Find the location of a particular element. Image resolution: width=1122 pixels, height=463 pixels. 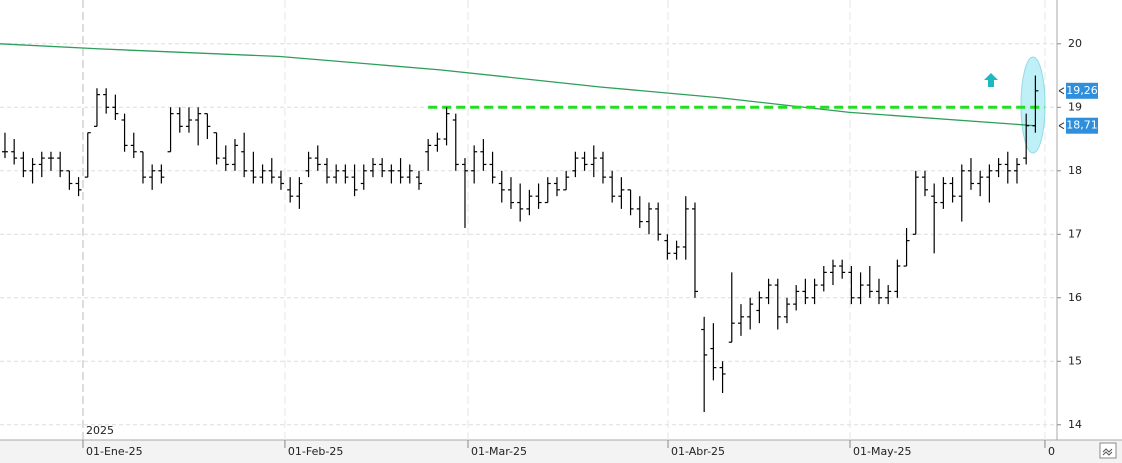

y-tick-label: 16 is located at coordinates (1075, 297).